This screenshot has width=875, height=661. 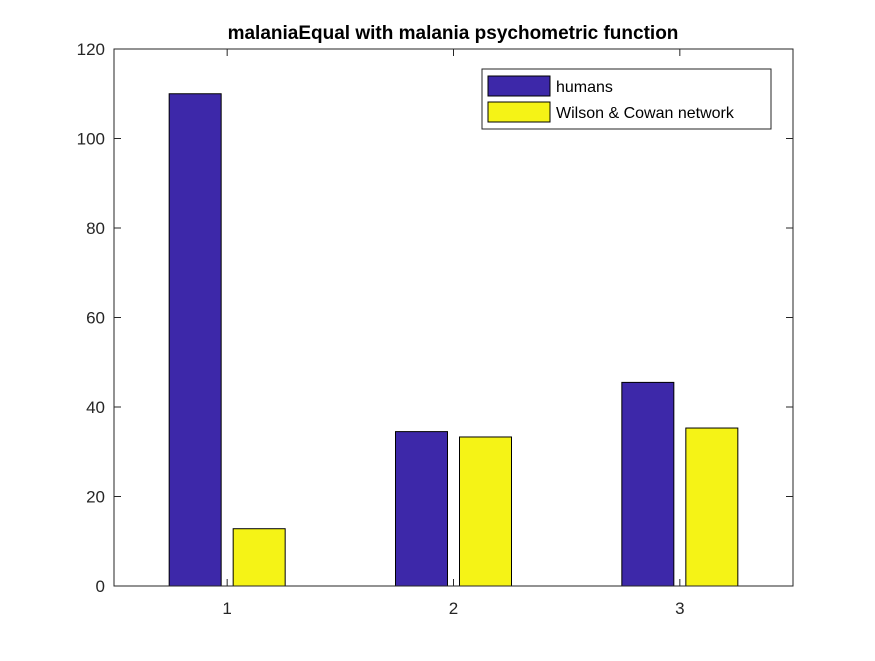 I want to click on y-tick-label: 0, so click(x=100, y=586).